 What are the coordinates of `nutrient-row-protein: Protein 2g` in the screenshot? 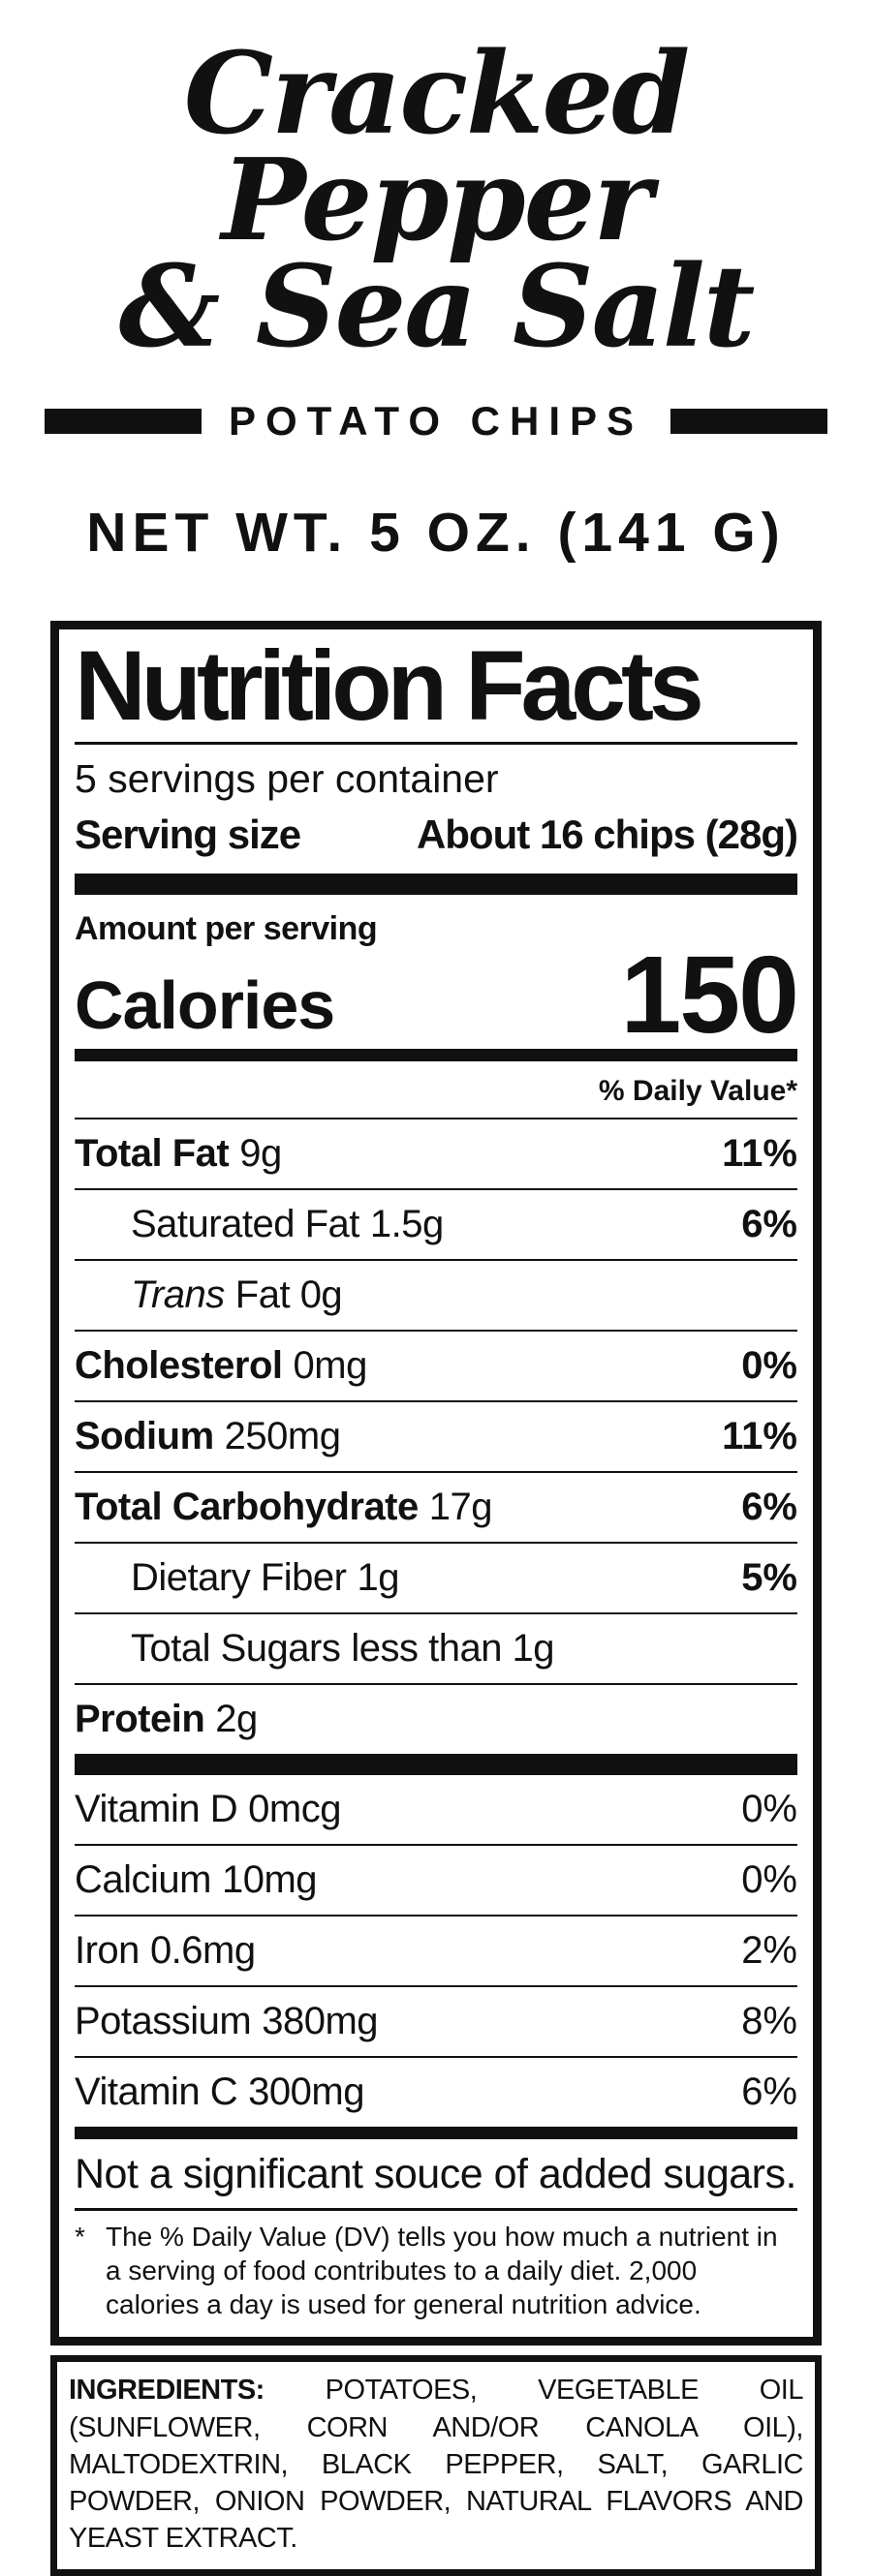 It's located at (436, 1718).